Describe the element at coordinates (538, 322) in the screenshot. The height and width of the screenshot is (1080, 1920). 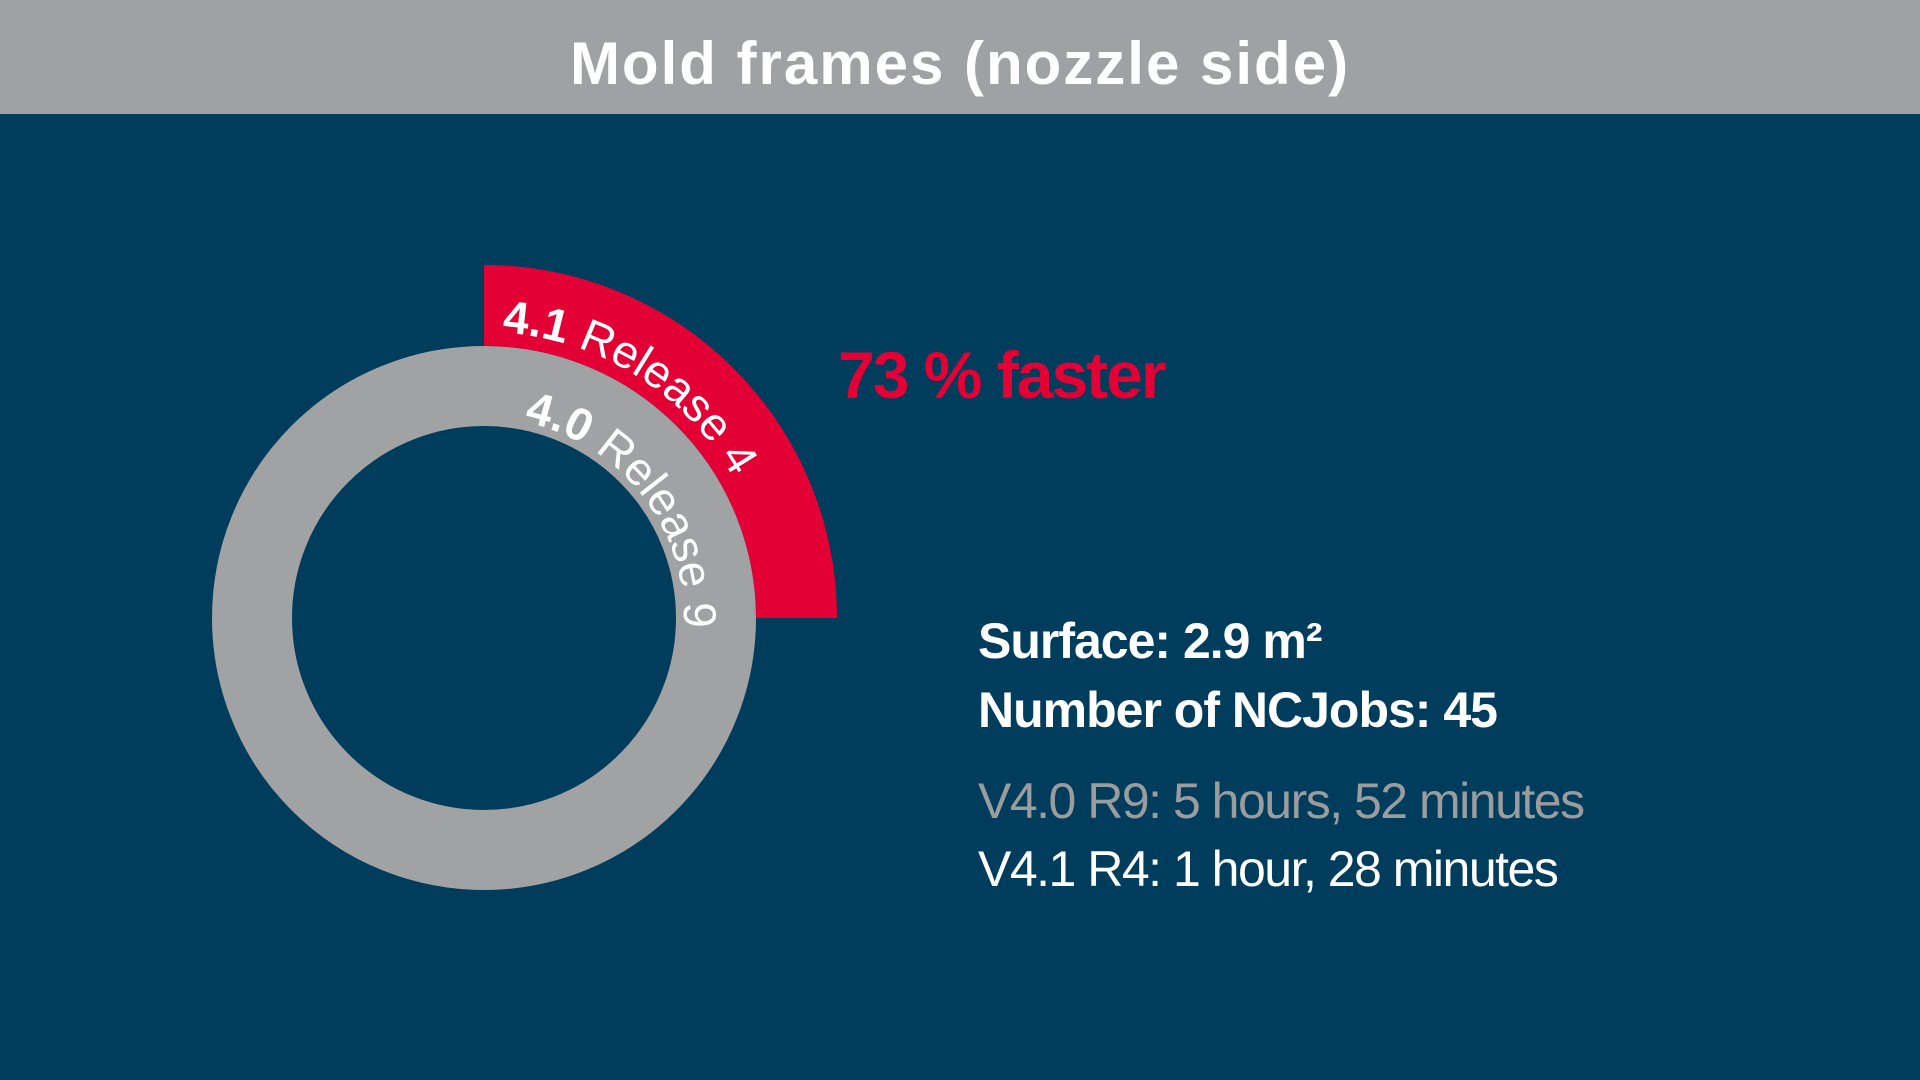
I see `ring-version: 4.1` at that location.